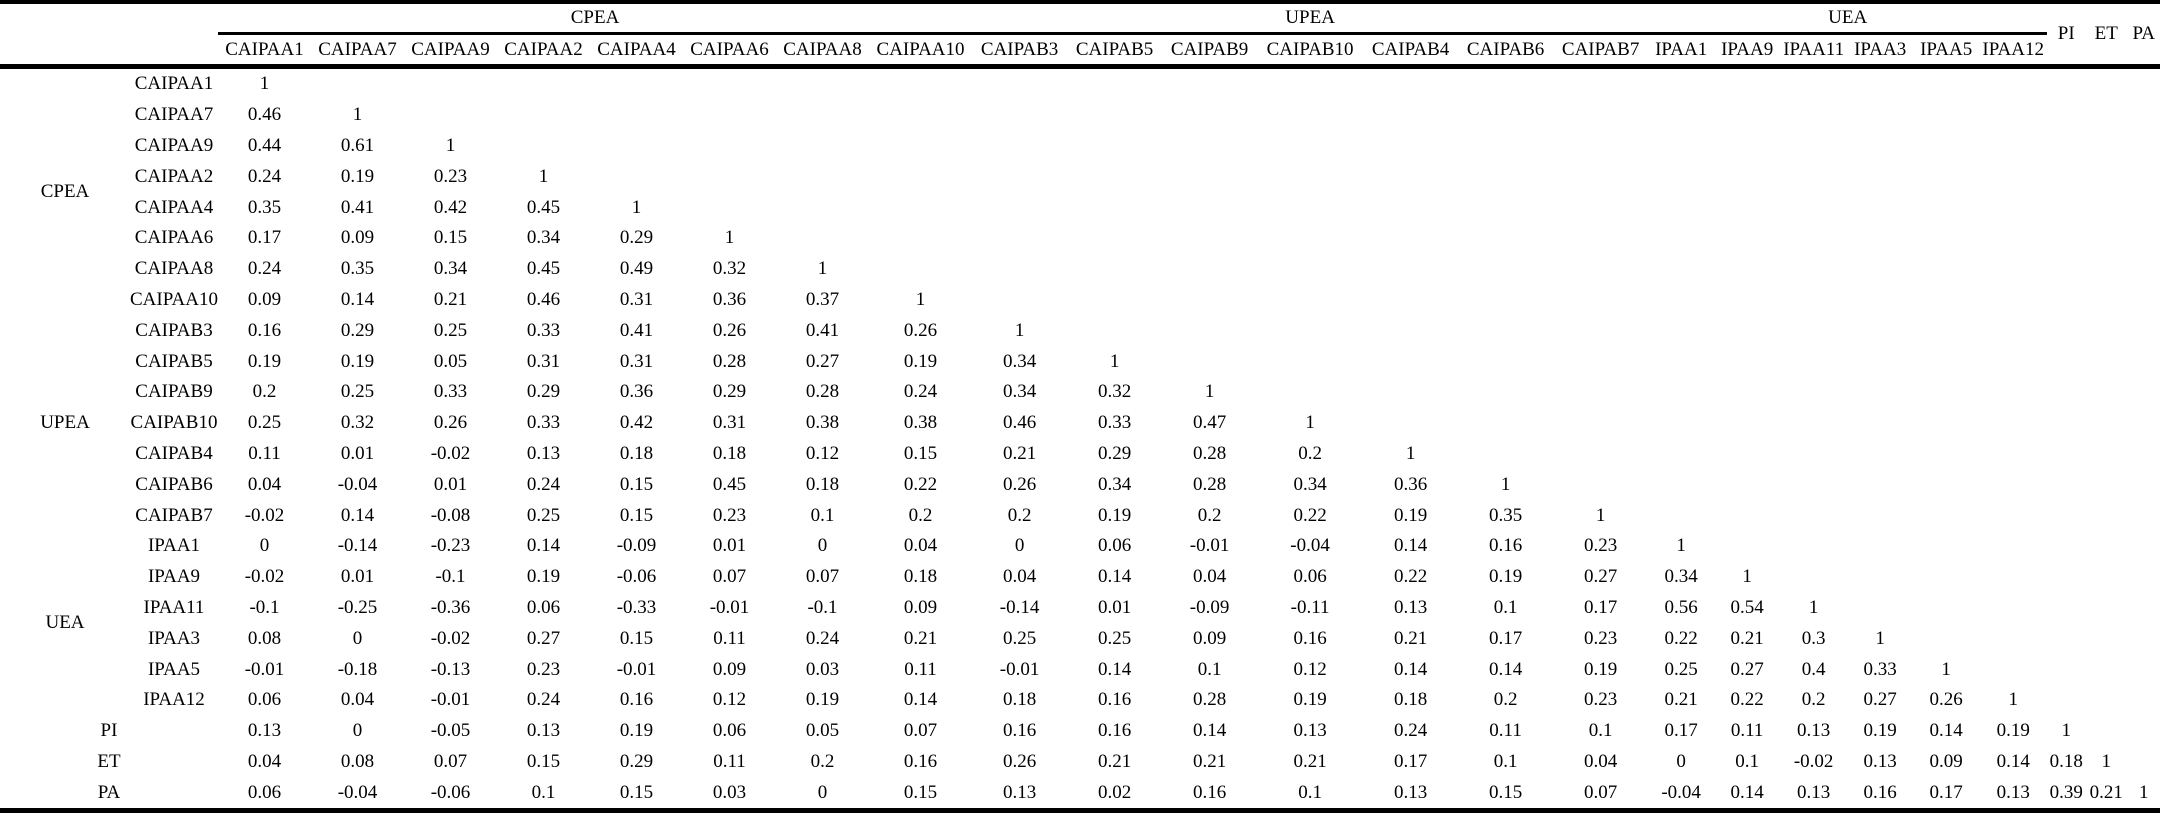 This screenshot has height=816, width=2160. What do you see at coordinates (109, 795) in the screenshot?
I see `row-label-pa: PA` at bounding box center [109, 795].